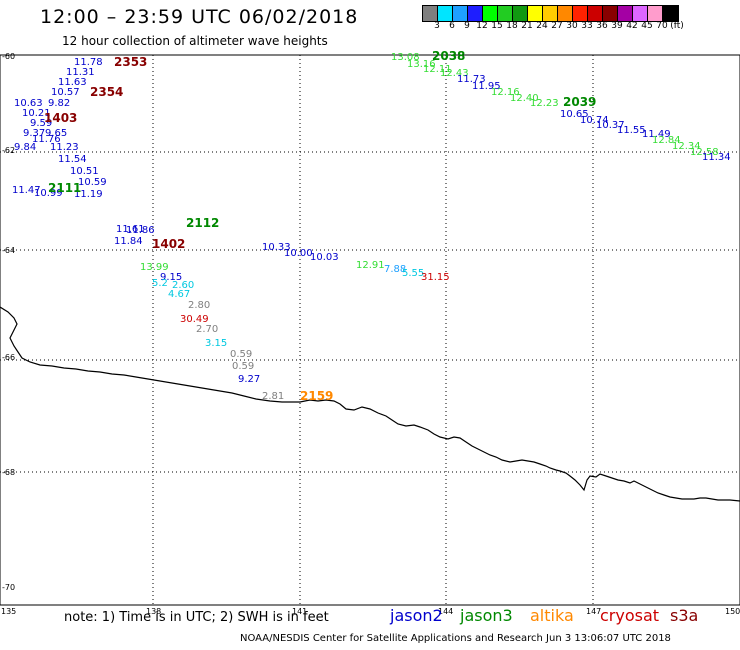 The image size is (740, 650). I want to click on wave-height-label: 10.51, so click(84, 171).